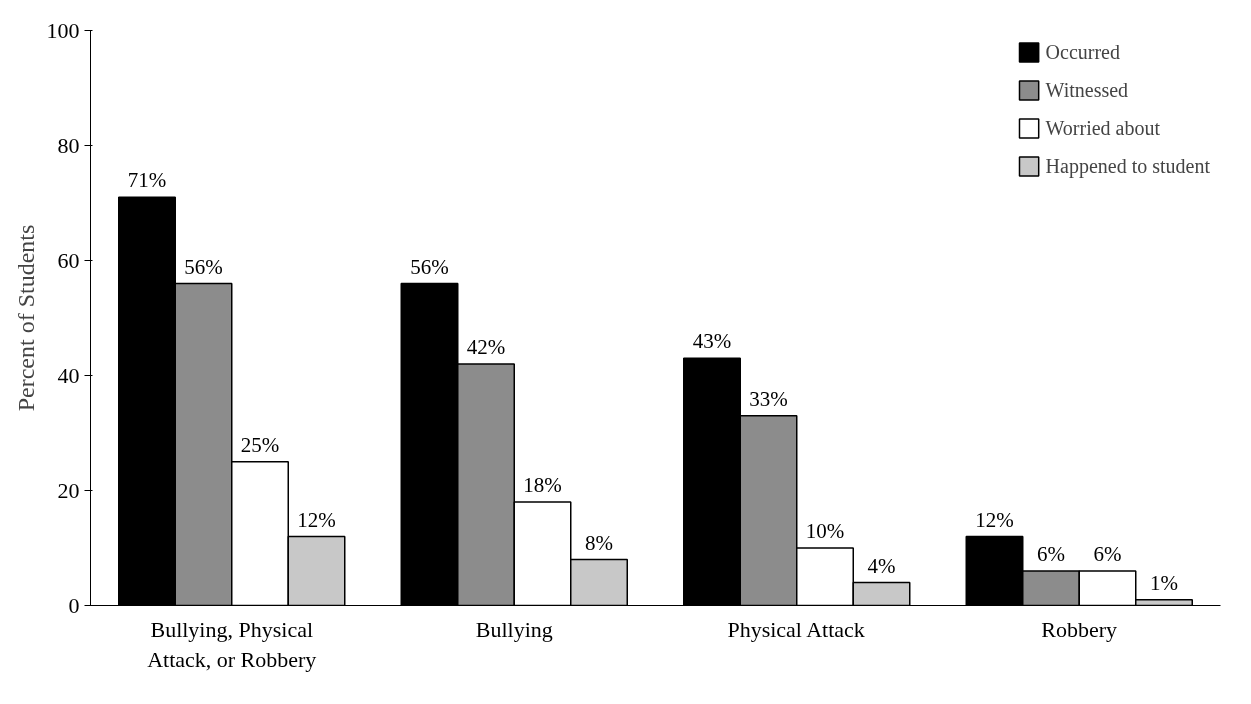 The width and height of the screenshot is (1251, 704). What do you see at coordinates (147, 180) in the screenshot?
I see `data-label: 71%` at bounding box center [147, 180].